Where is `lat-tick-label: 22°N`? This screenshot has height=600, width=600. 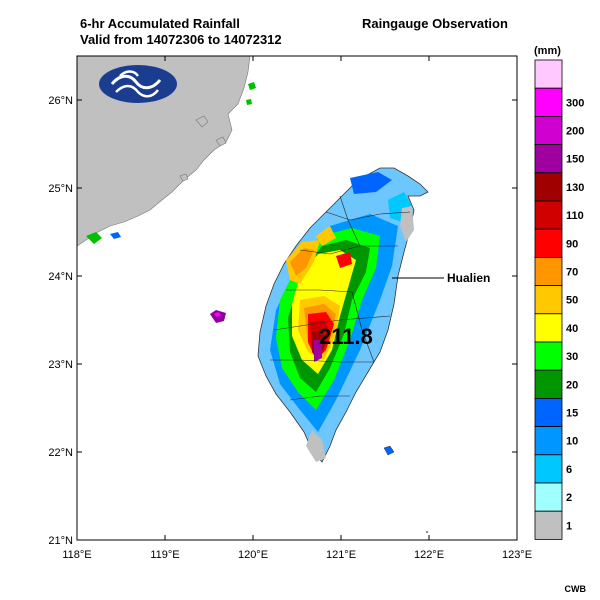
lat-tick-label: 22°N is located at coordinates (60, 453).